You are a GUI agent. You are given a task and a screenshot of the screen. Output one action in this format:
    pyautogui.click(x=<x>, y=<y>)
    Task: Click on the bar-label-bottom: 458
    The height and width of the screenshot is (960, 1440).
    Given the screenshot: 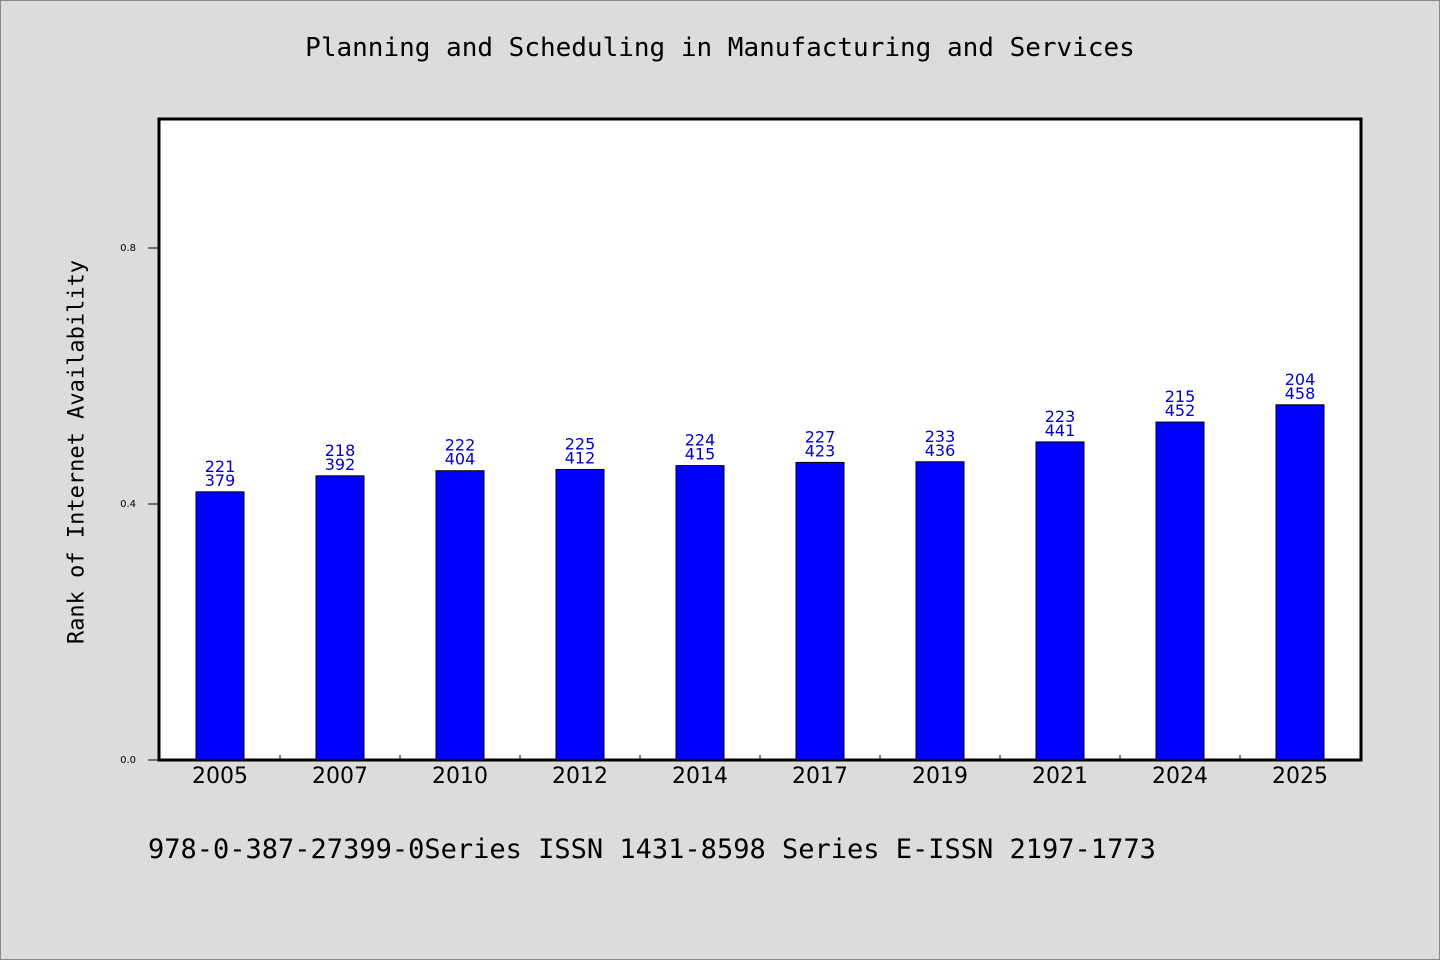 What is the action you would take?
    pyautogui.click(x=1300, y=393)
    